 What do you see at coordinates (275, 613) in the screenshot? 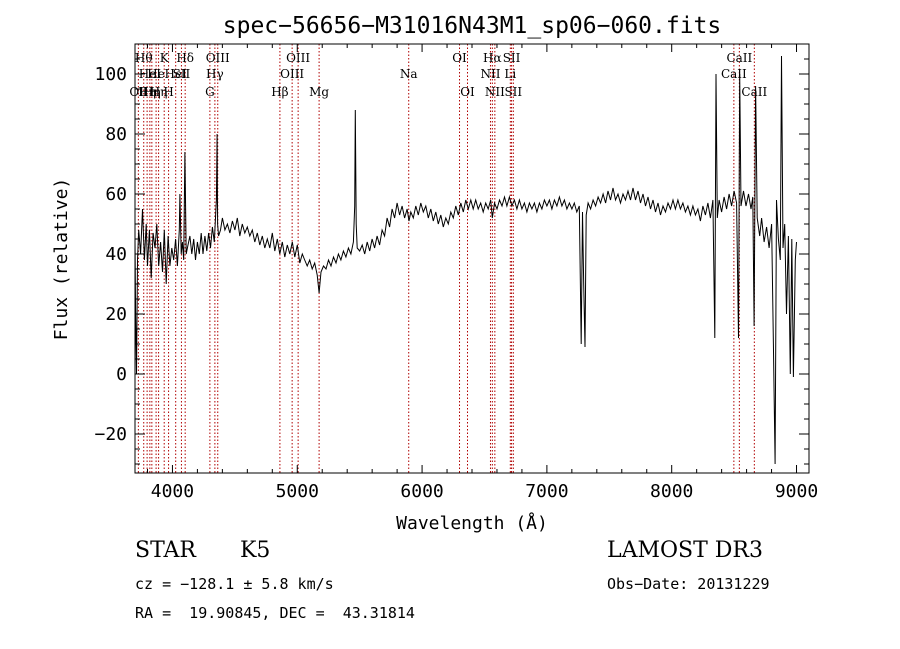
I see `coordinates: RA = 19.90845, DEC = 43.31814` at bounding box center [275, 613].